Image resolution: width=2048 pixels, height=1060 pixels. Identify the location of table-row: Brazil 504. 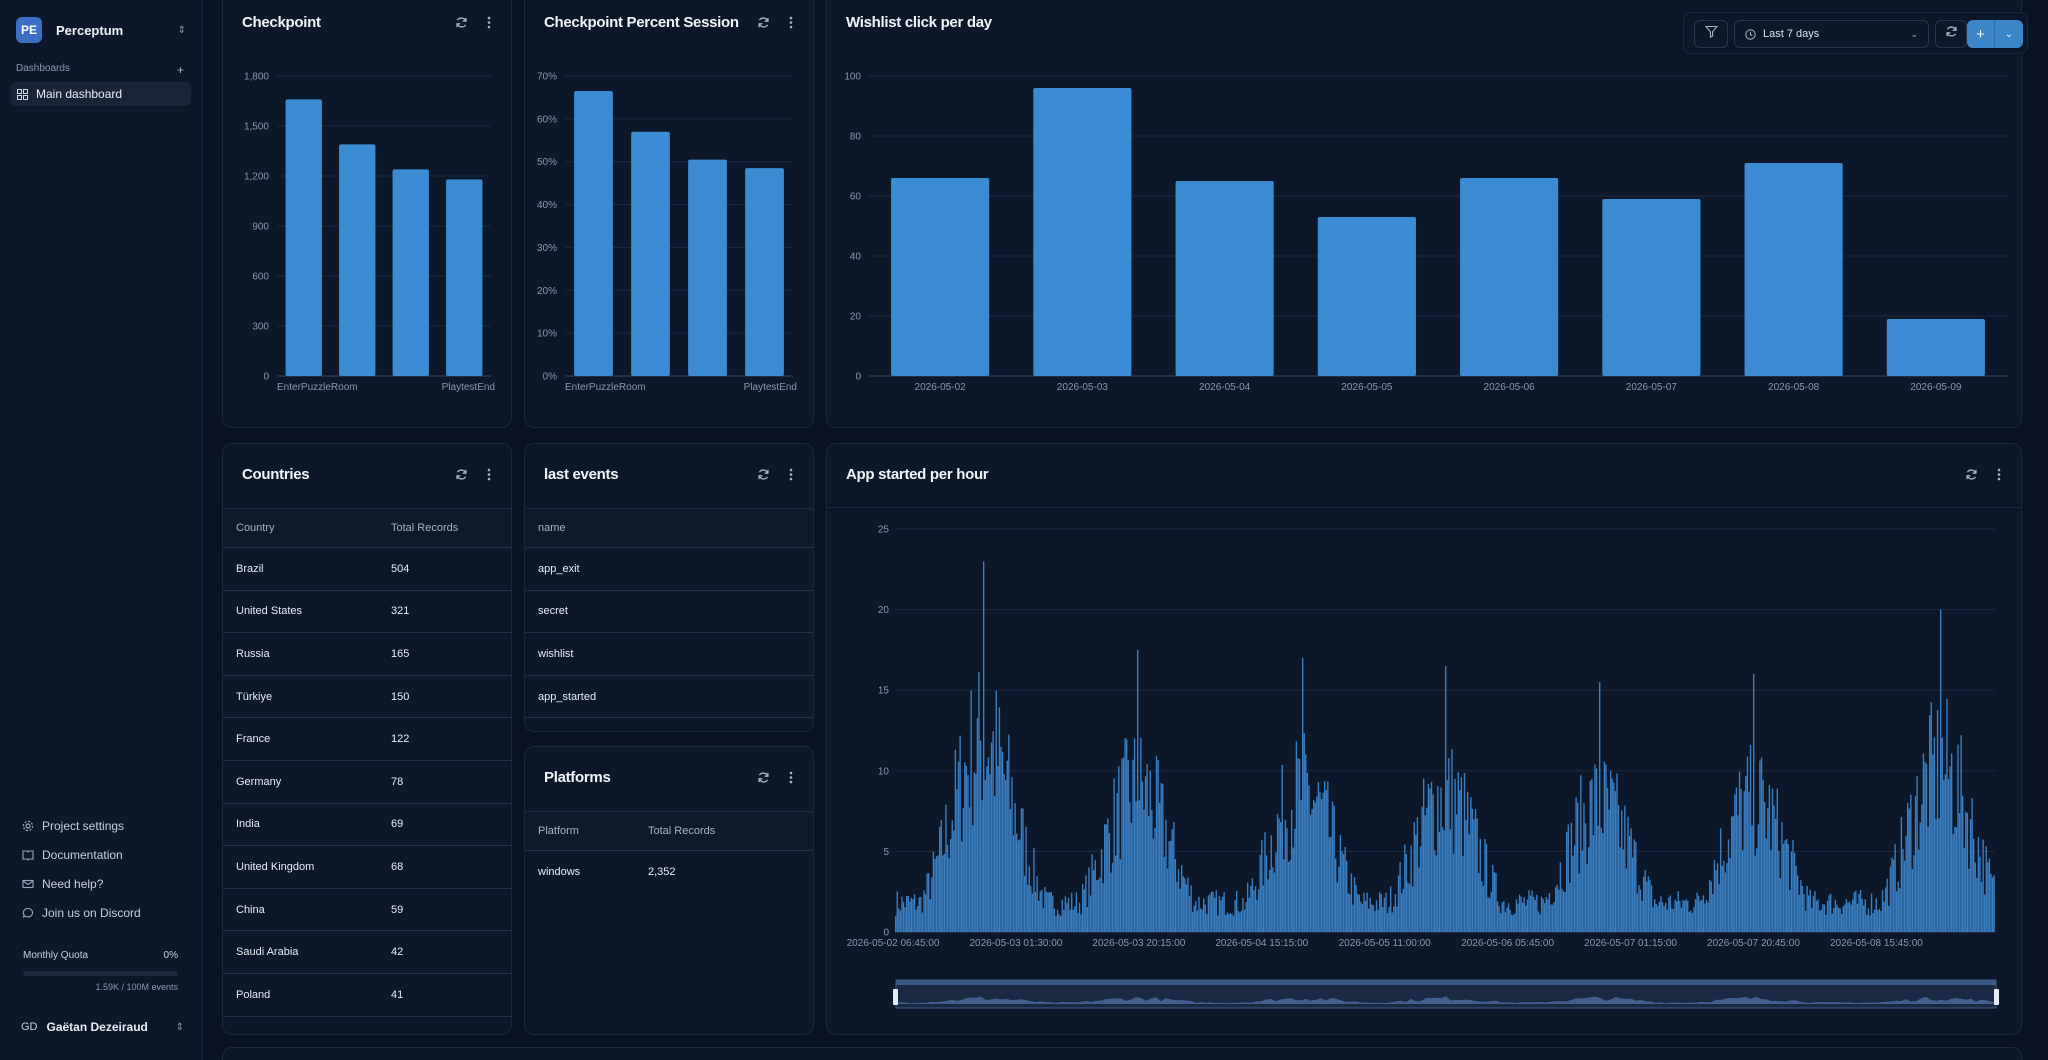
(367, 569).